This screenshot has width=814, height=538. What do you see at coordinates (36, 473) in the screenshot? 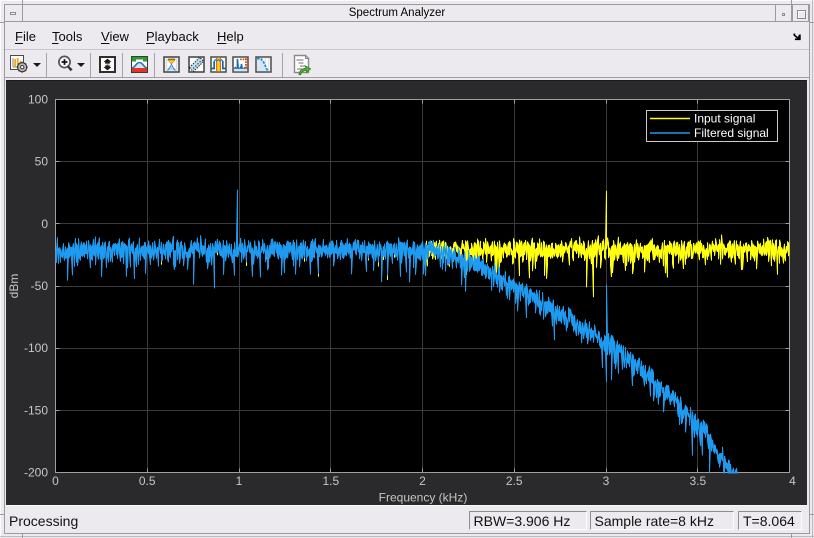
I see `svg-text: -200` at bounding box center [36, 473].